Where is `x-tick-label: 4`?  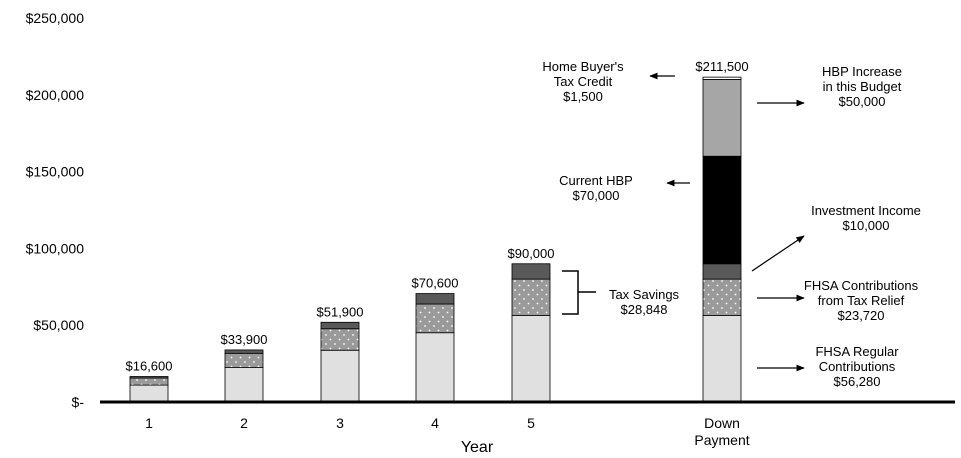 x-tick-label: 4 is located at coordinates (435, 423).